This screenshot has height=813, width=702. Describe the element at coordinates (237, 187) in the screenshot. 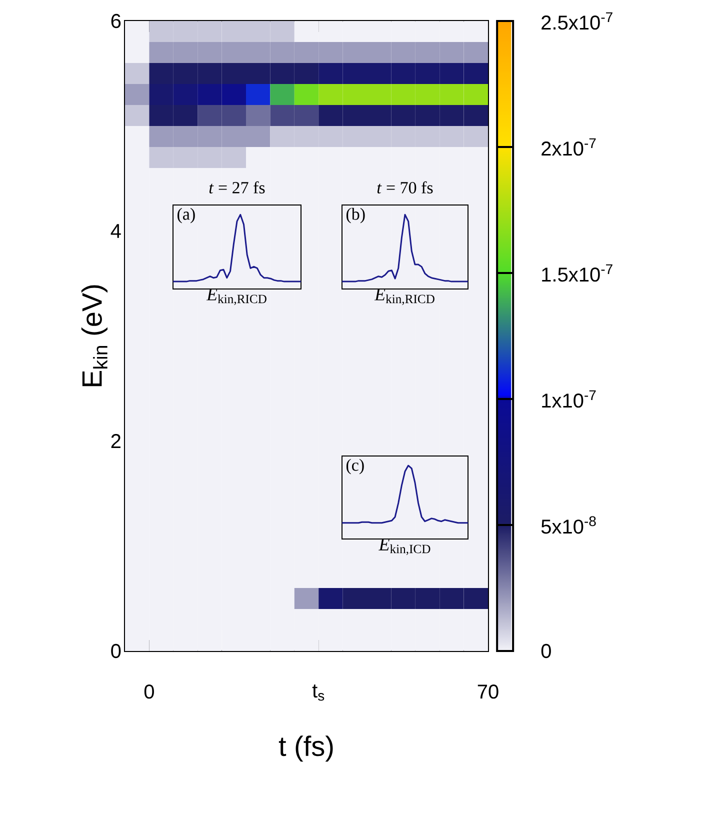

I see `chart-title: t = 27 fs` at that location.